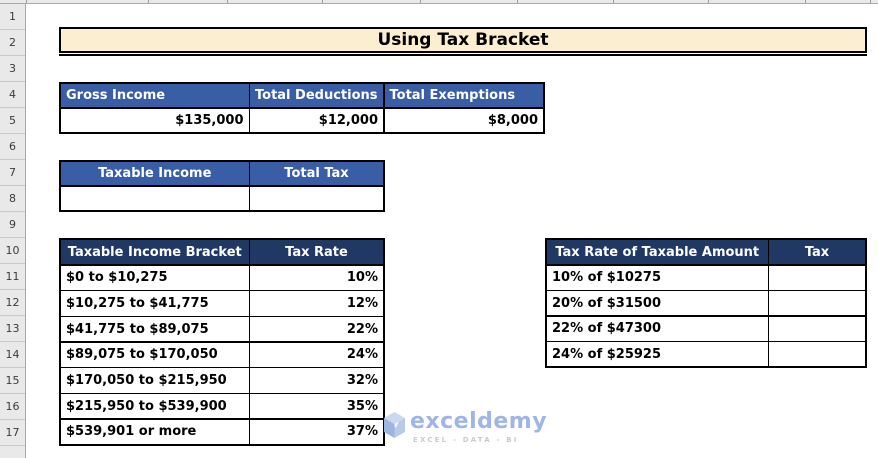  I want to click on total-exemptions-header-cell: Total Exemptions, so click(463, 96).